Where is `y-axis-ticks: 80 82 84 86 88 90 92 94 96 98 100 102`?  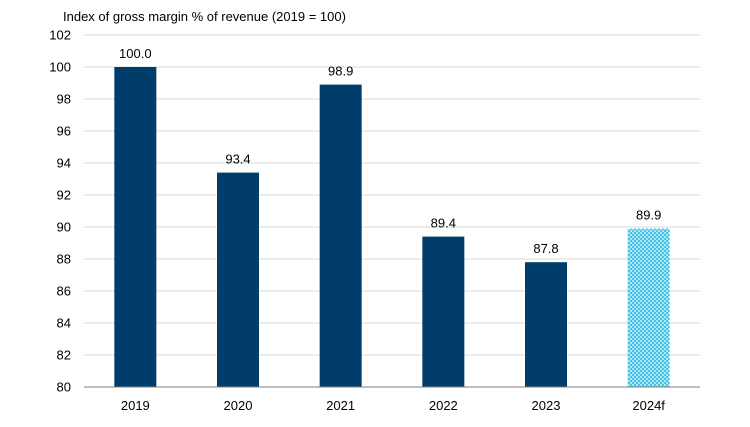
y-axis-ticks: 80 82 84 86 88 90 92 94 96 98 100 102 is located at coordinates (60, 211).